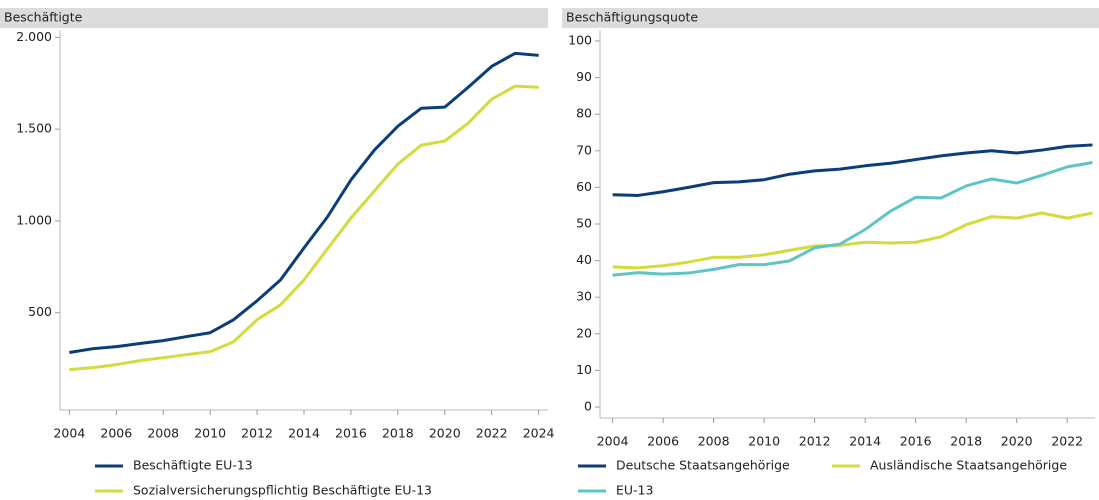  What do you see at coordinates (40, 311) in the screenshot?
I see `y-tick-label: 500` at bounding box center [40, 311].